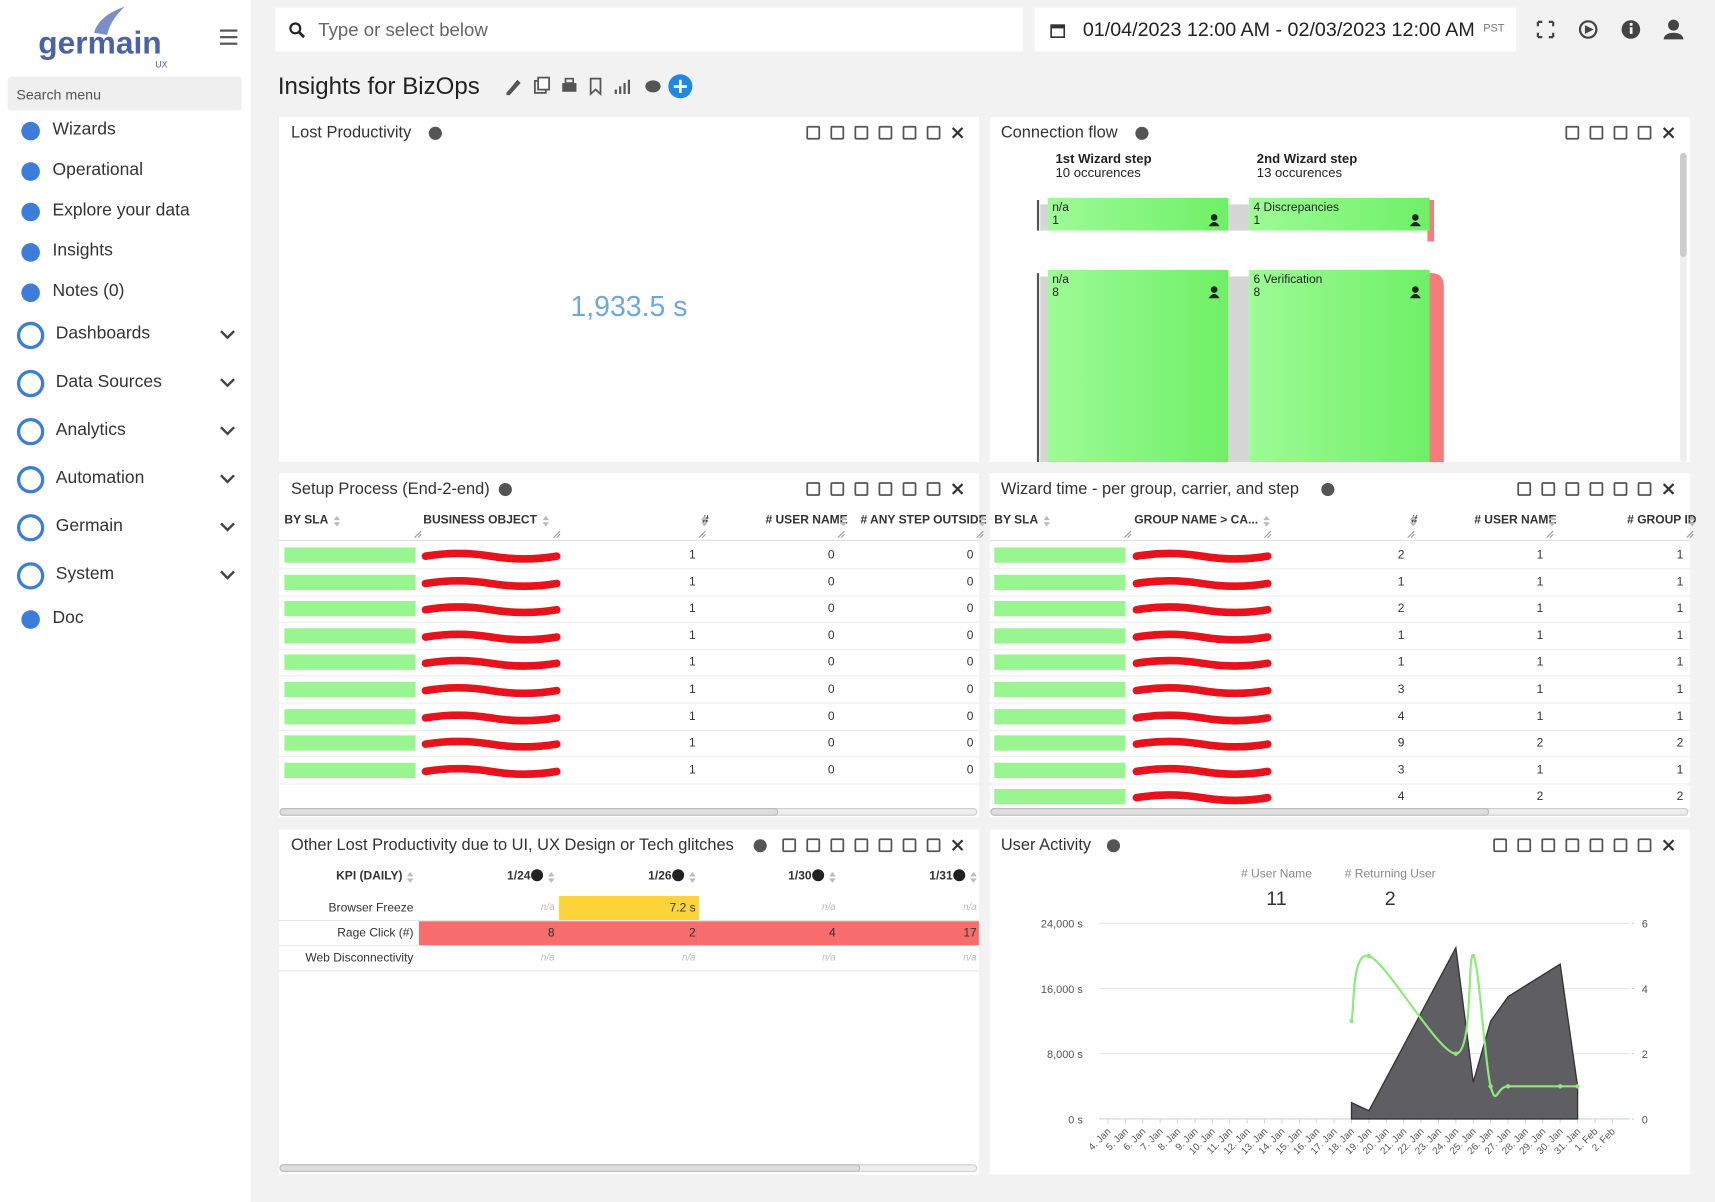  What do you see at coordinates (121, 210) in the screenshot?
I see `menu-item: Explore your data` at bounding box center [121, 210].